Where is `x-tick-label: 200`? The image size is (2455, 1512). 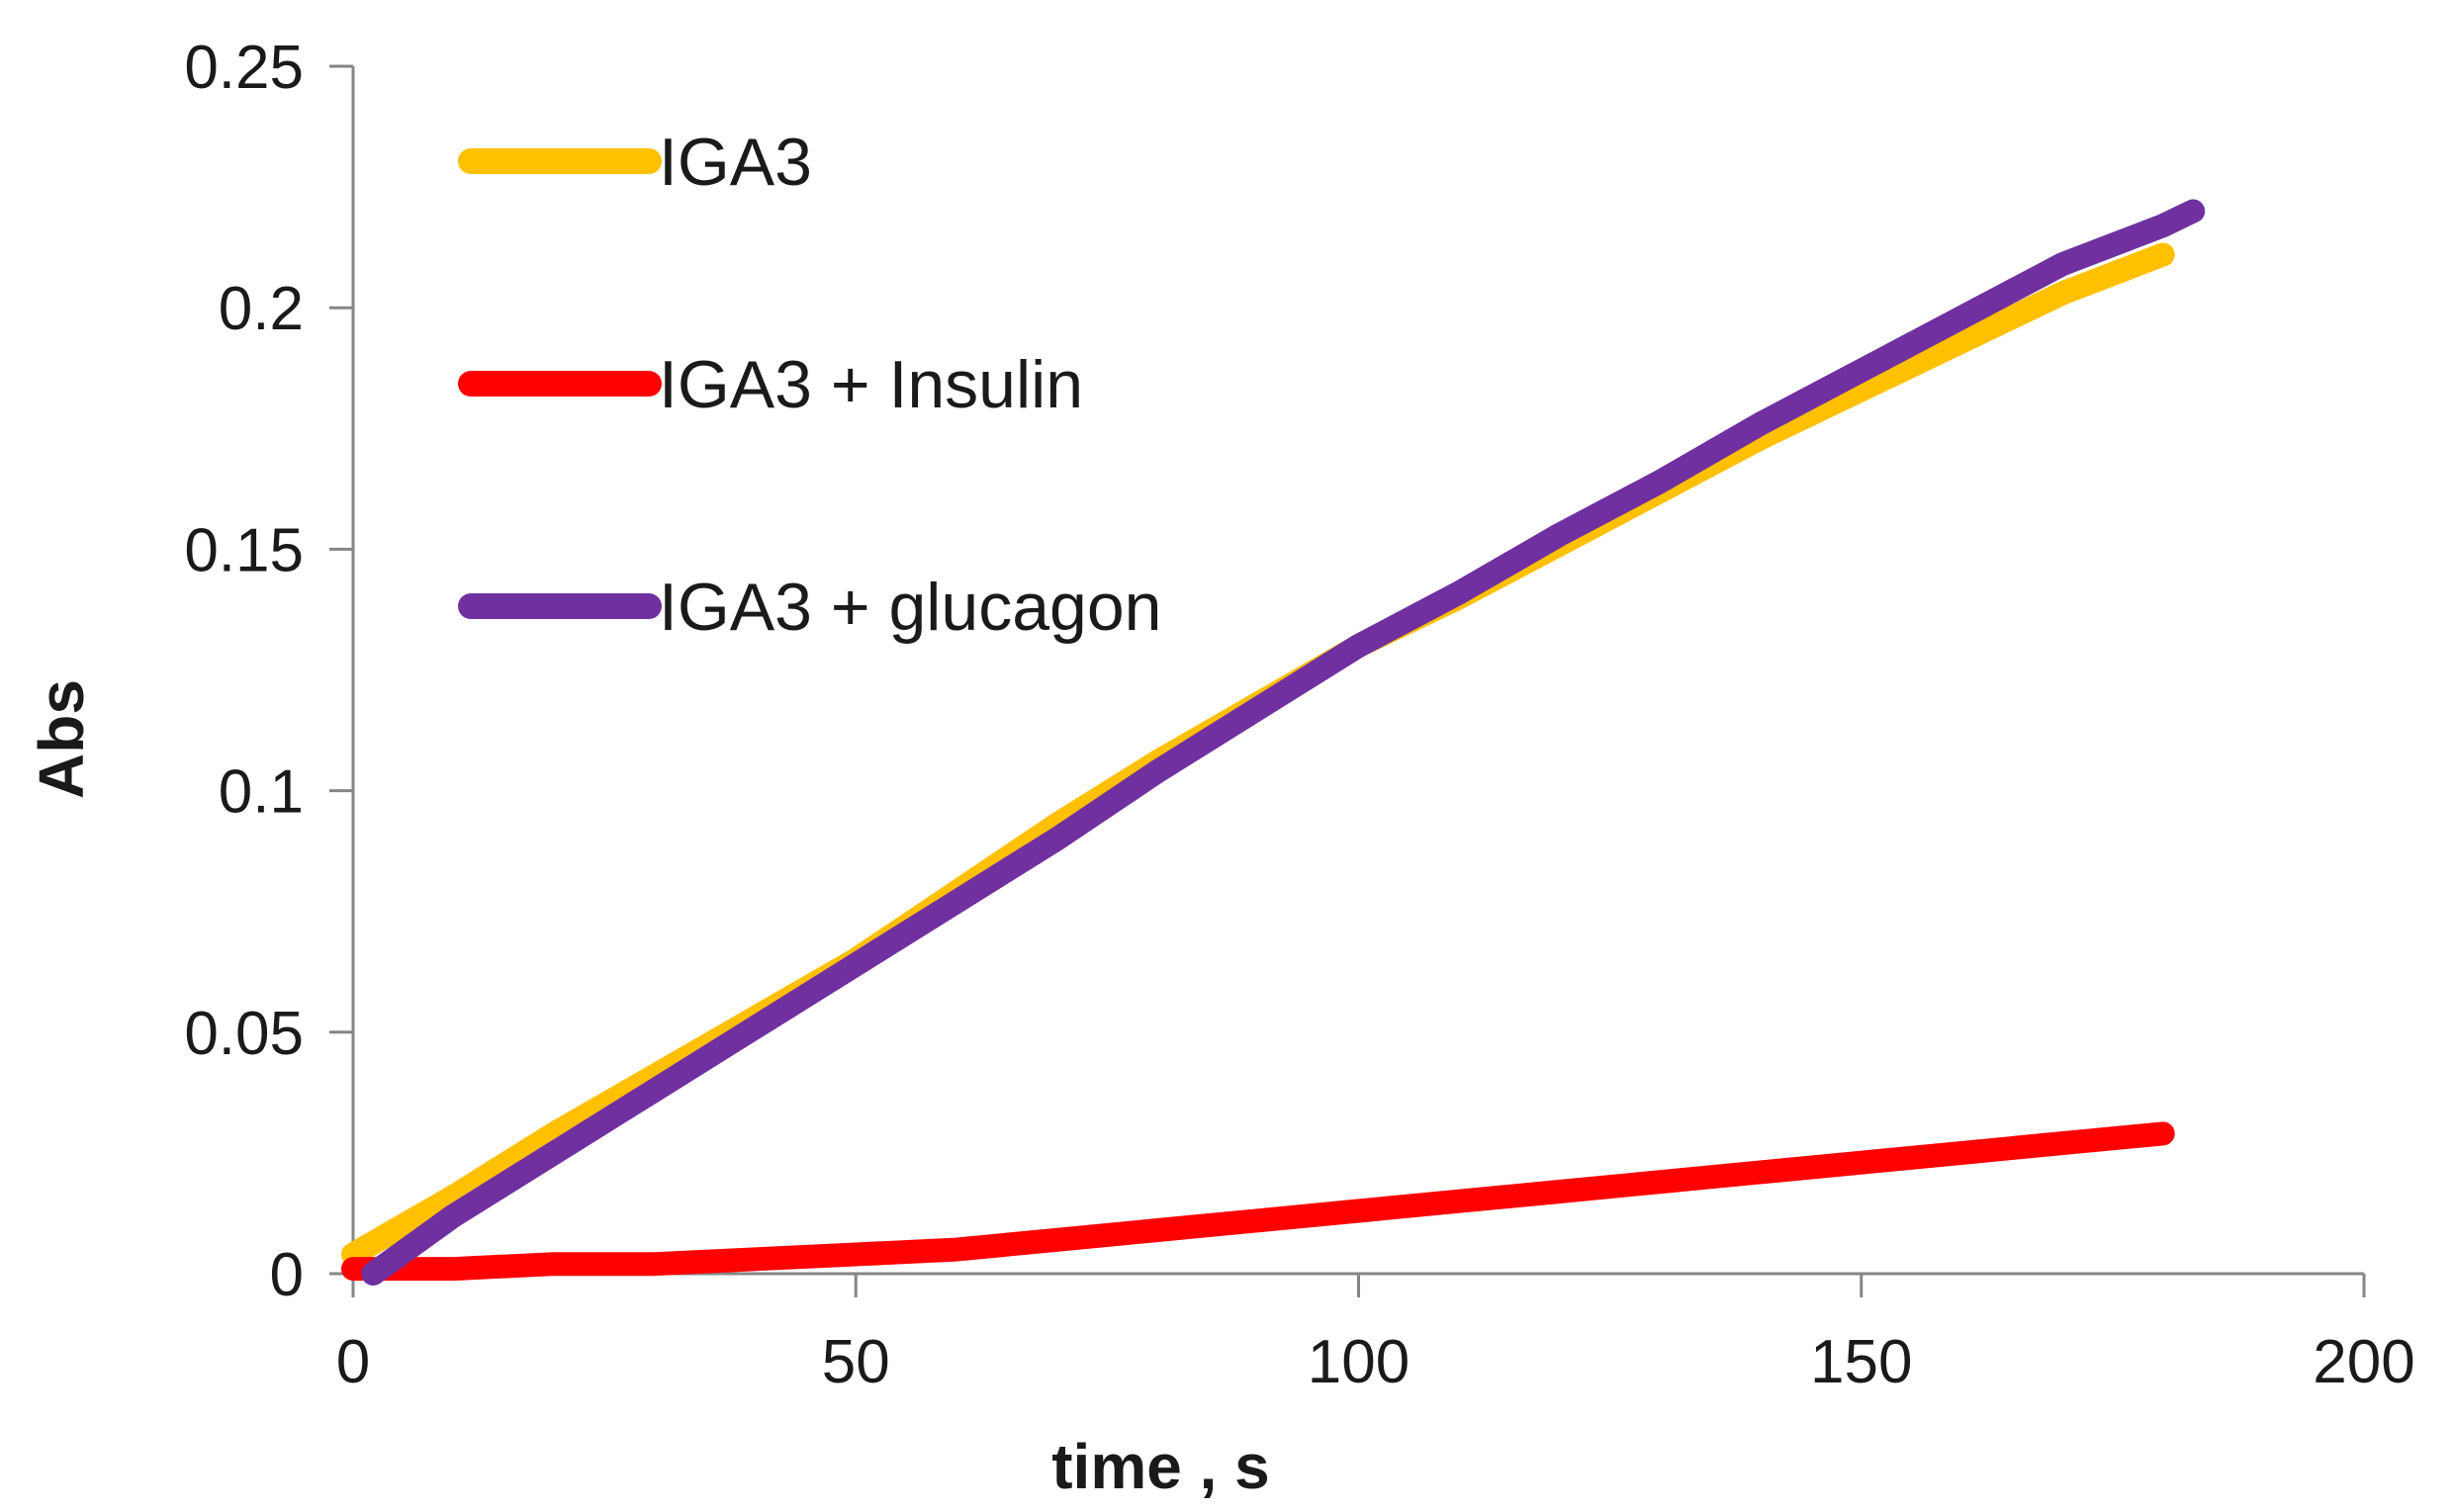
x-tick-label: 200 is located at coordinates (2363, 1362).